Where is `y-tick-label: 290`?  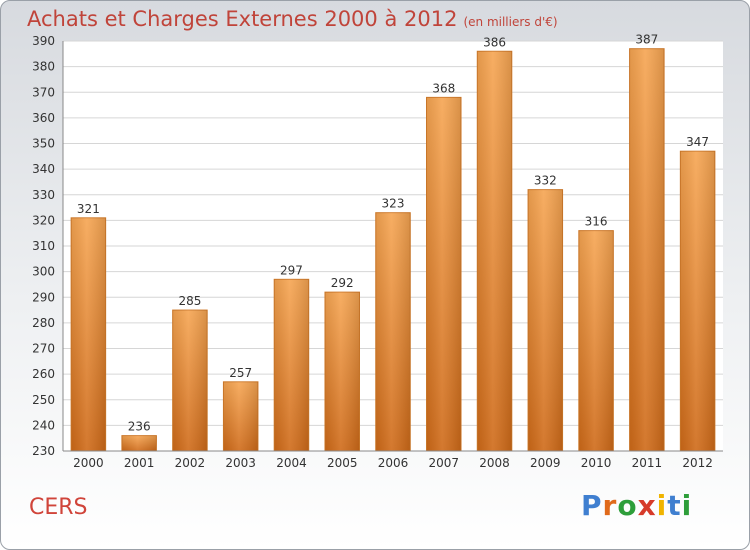 y-tick-label: 290 is located at coordinates (43, 297).